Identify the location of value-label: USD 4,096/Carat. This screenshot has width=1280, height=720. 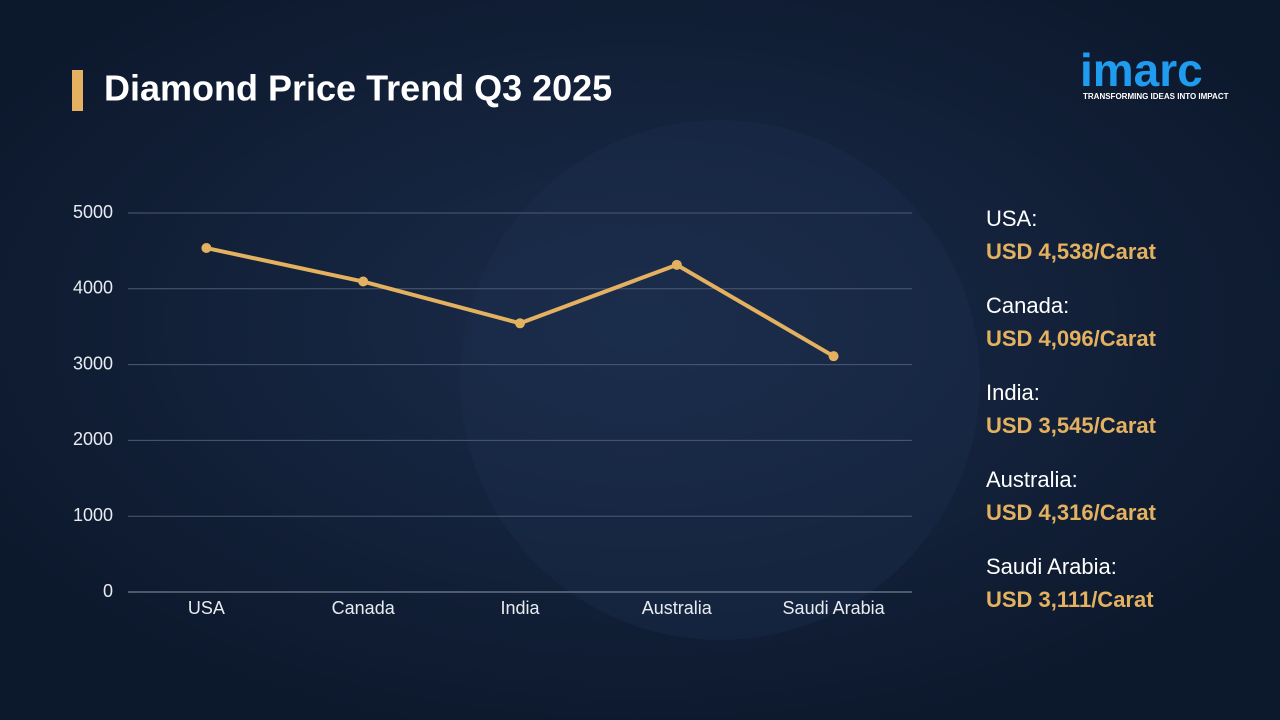
(1071, 338).